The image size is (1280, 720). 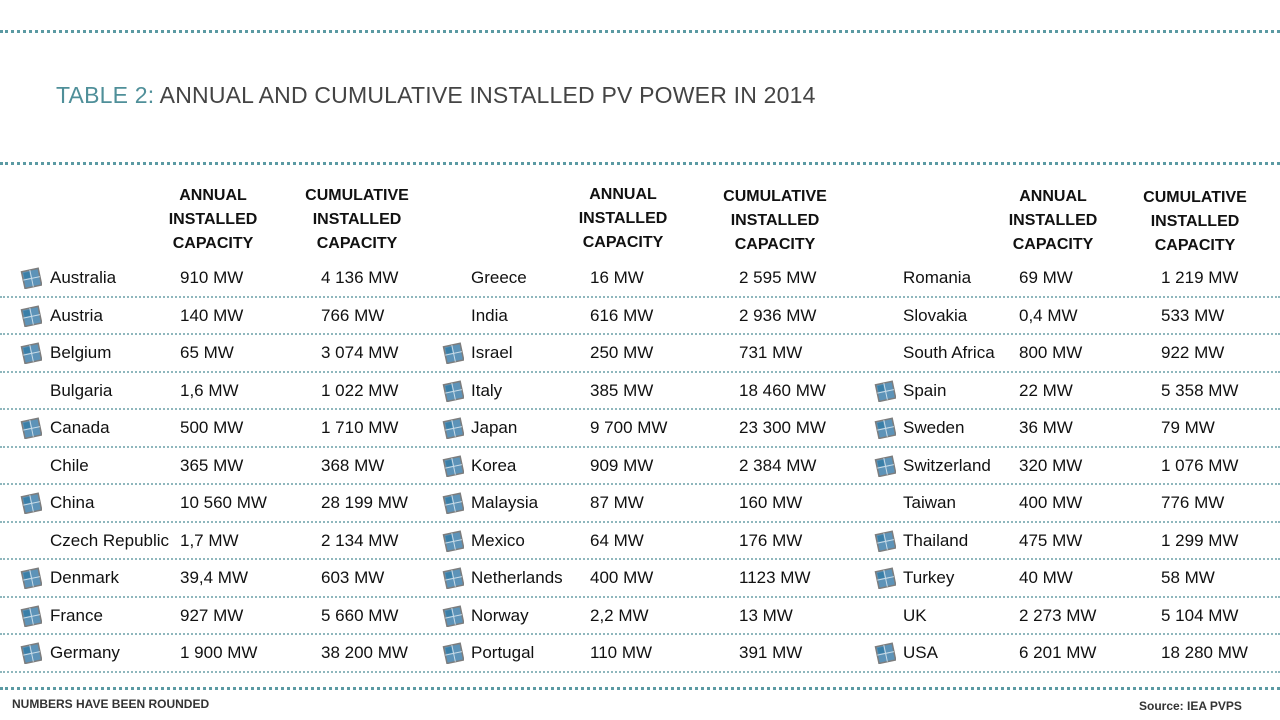 I want to click on country-name: Spain, so click(x=925, y=390).